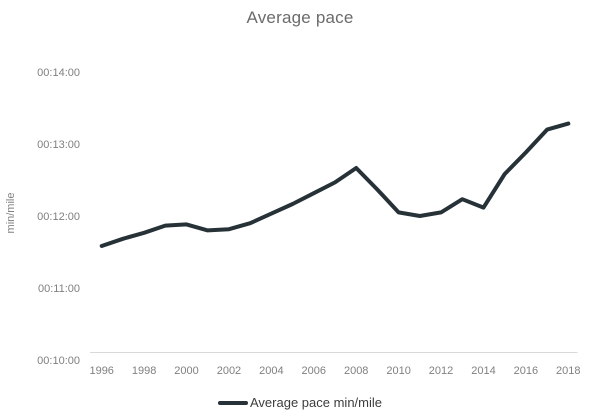 This screenshot has width=600, height=417. I want to click on legend: Average pace min/mile, so click(300, 402).